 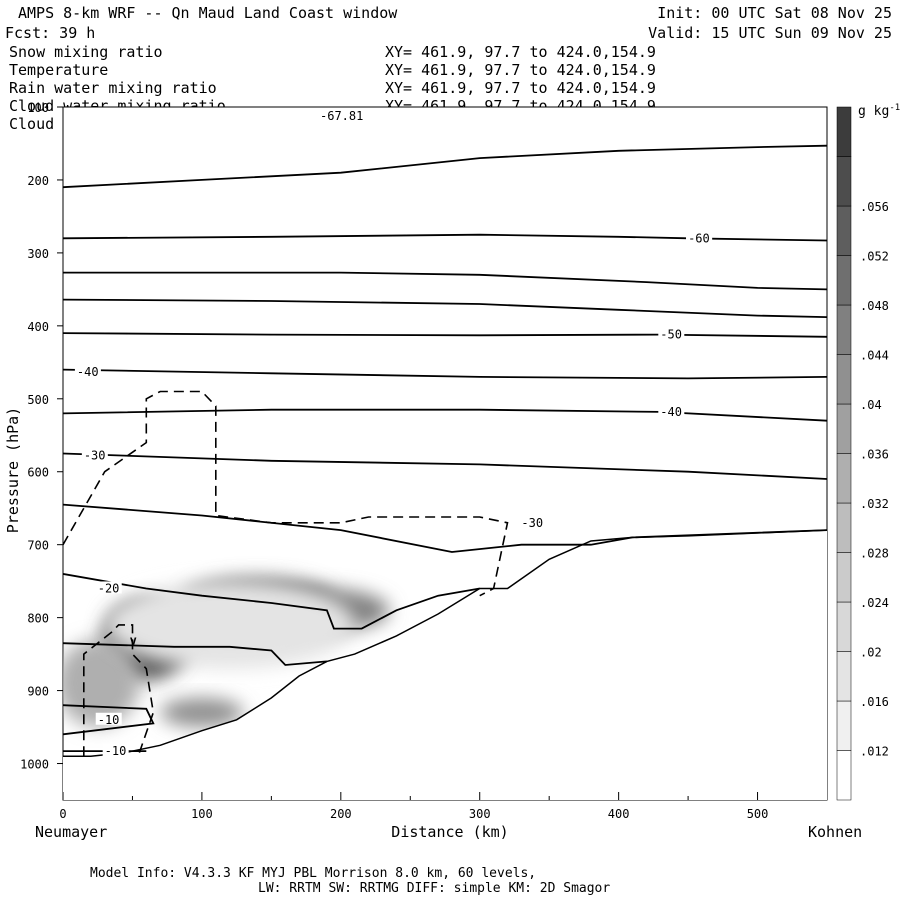 What do you see at coordinates (38, 546) in the screenshot?
I see `y-tick-label: 700` at bounding box center [38, 546].